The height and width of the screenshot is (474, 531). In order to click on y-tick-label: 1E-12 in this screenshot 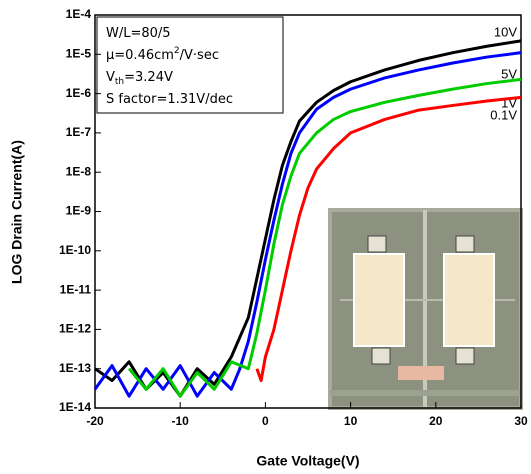, I will do `click(75, 329)`.